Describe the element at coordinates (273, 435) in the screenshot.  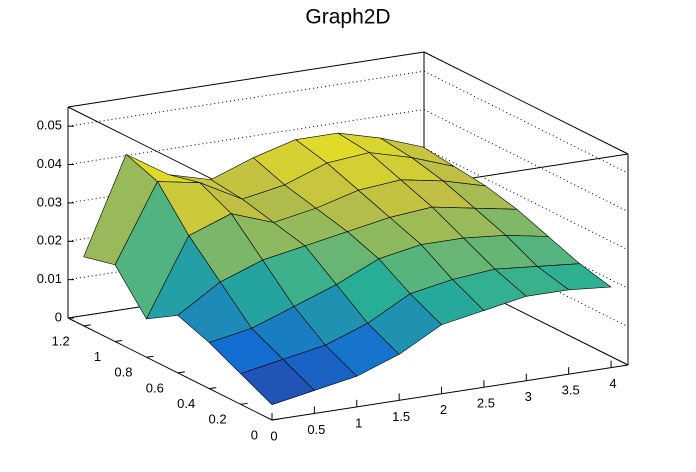
I see `x-tick-label: 0` at that location.